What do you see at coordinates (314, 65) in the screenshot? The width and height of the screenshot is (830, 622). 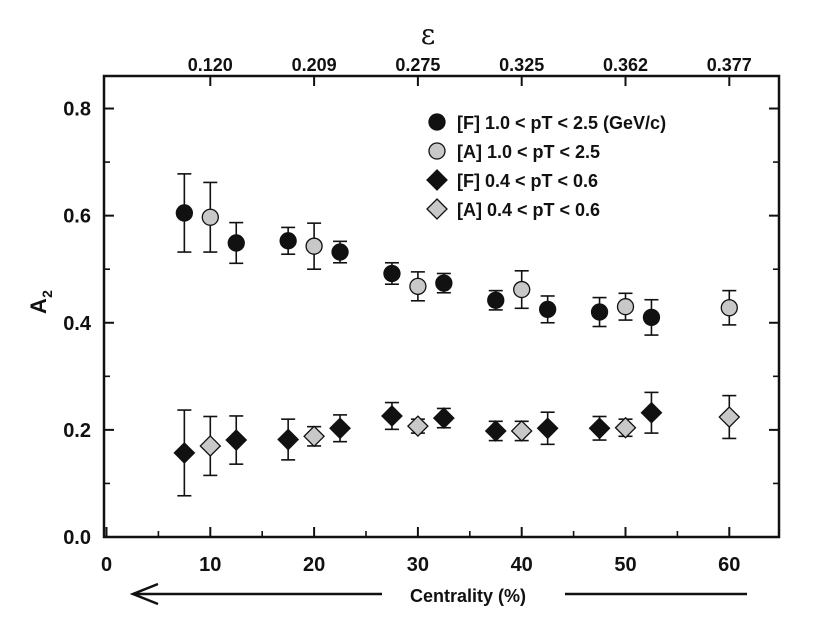 I see `top-tick-label: 0.209` at bounding box center [314, 65].